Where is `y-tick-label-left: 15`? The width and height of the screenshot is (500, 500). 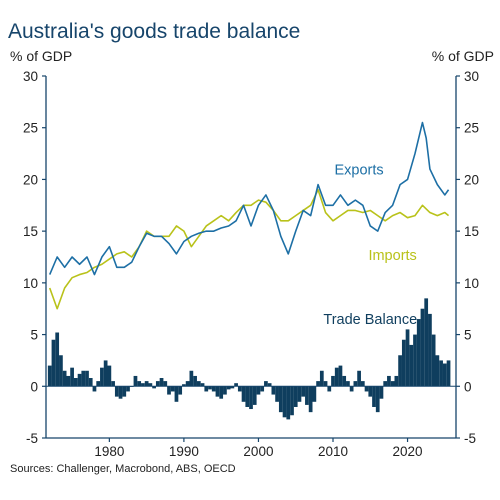
y-tick-label-left: 15 is located at coordinates (30, 231).